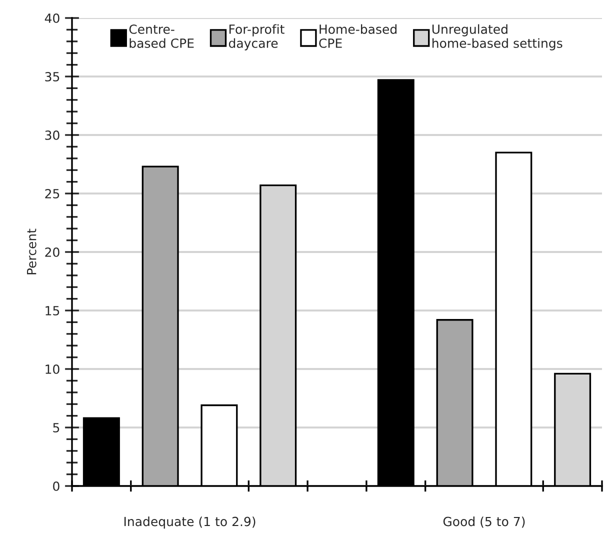 The height and width of the screenshot is (548, 610). I want to click on legend-label: Home-based CPE, so click(357, 36).